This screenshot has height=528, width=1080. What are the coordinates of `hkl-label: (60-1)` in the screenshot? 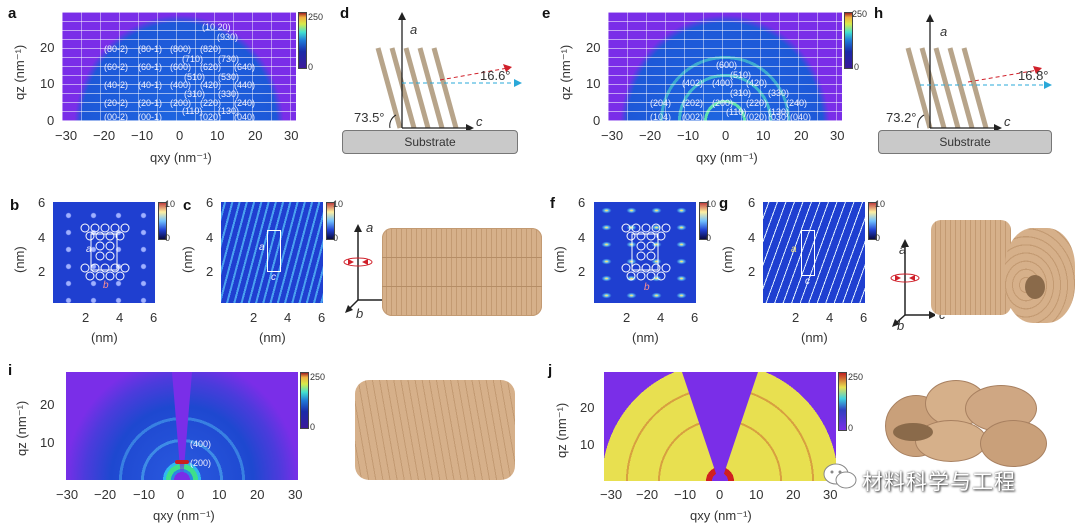 It's located at (150, 67).